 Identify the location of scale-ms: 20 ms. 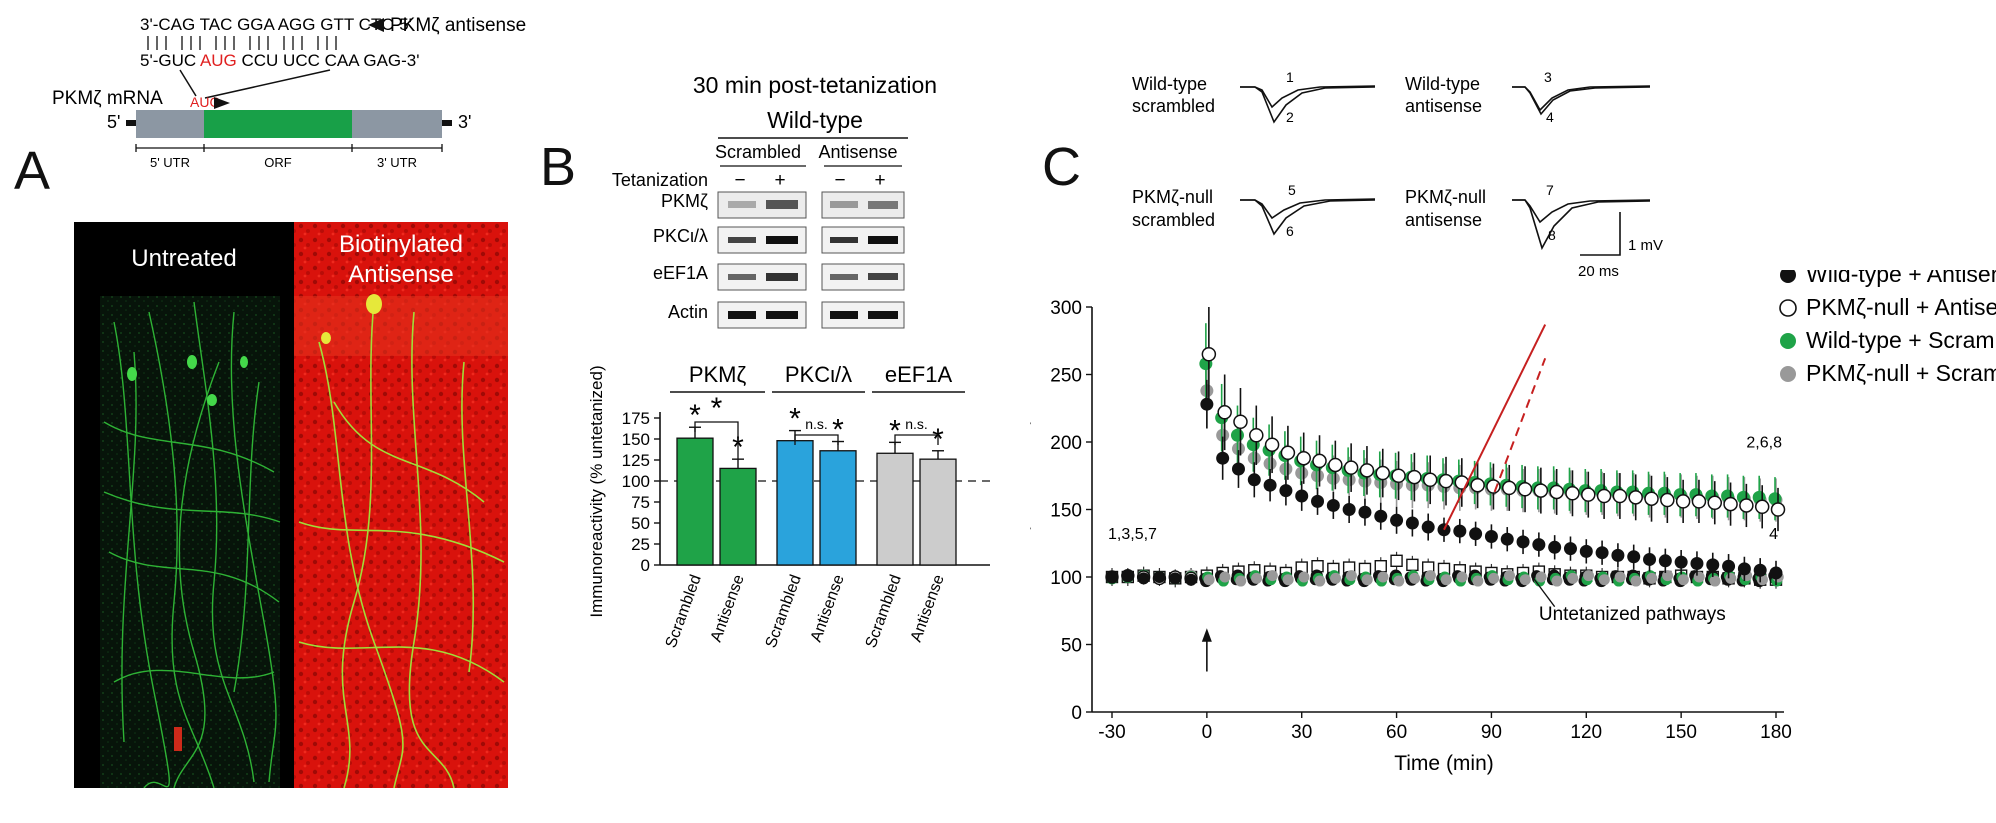
(1598, 271).